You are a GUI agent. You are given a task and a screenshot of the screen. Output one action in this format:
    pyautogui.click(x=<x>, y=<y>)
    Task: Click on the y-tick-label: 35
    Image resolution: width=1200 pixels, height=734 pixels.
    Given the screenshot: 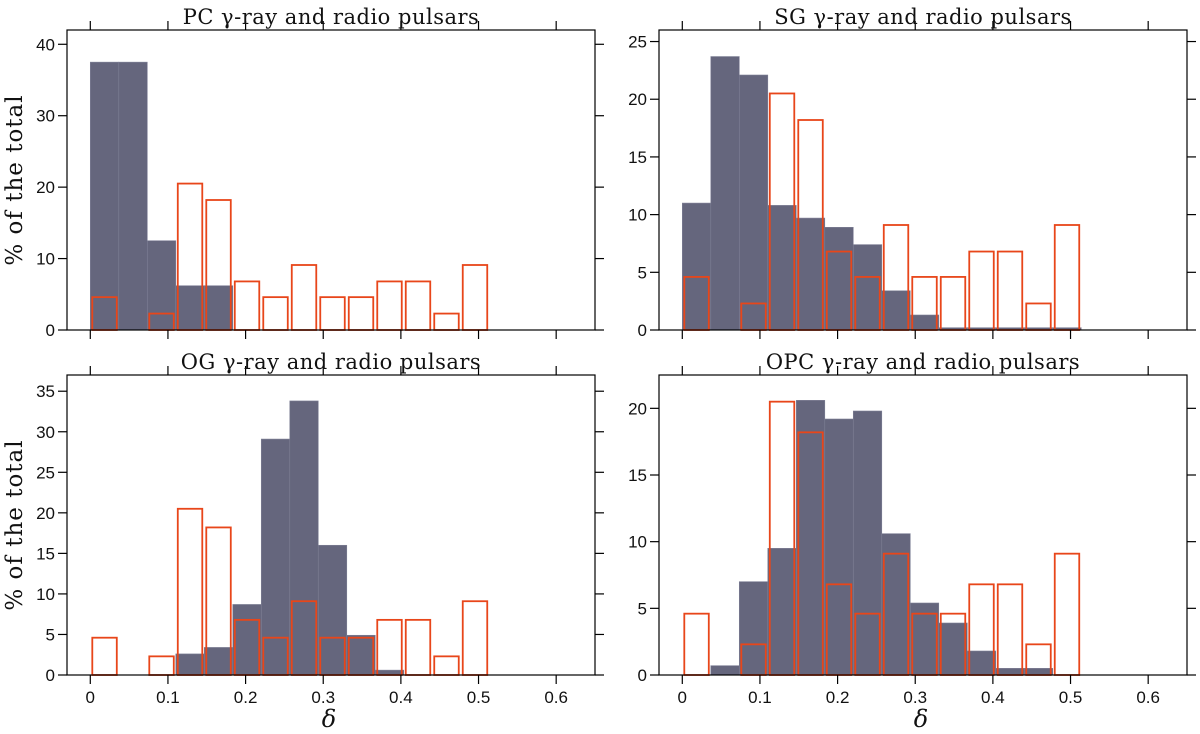 What is the action you would take?
    pyautogui.click(x=45, y=391)
    